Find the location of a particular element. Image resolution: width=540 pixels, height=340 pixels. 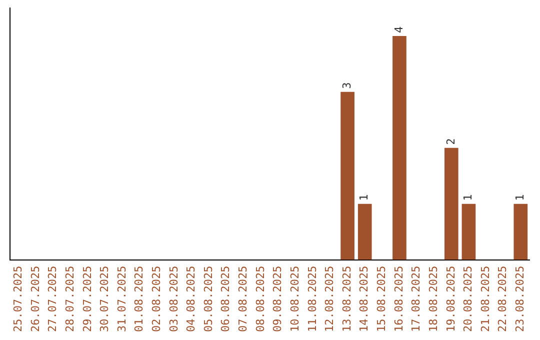

x-tick-label: 17.08.2025 is located at coordinates (416, 299).